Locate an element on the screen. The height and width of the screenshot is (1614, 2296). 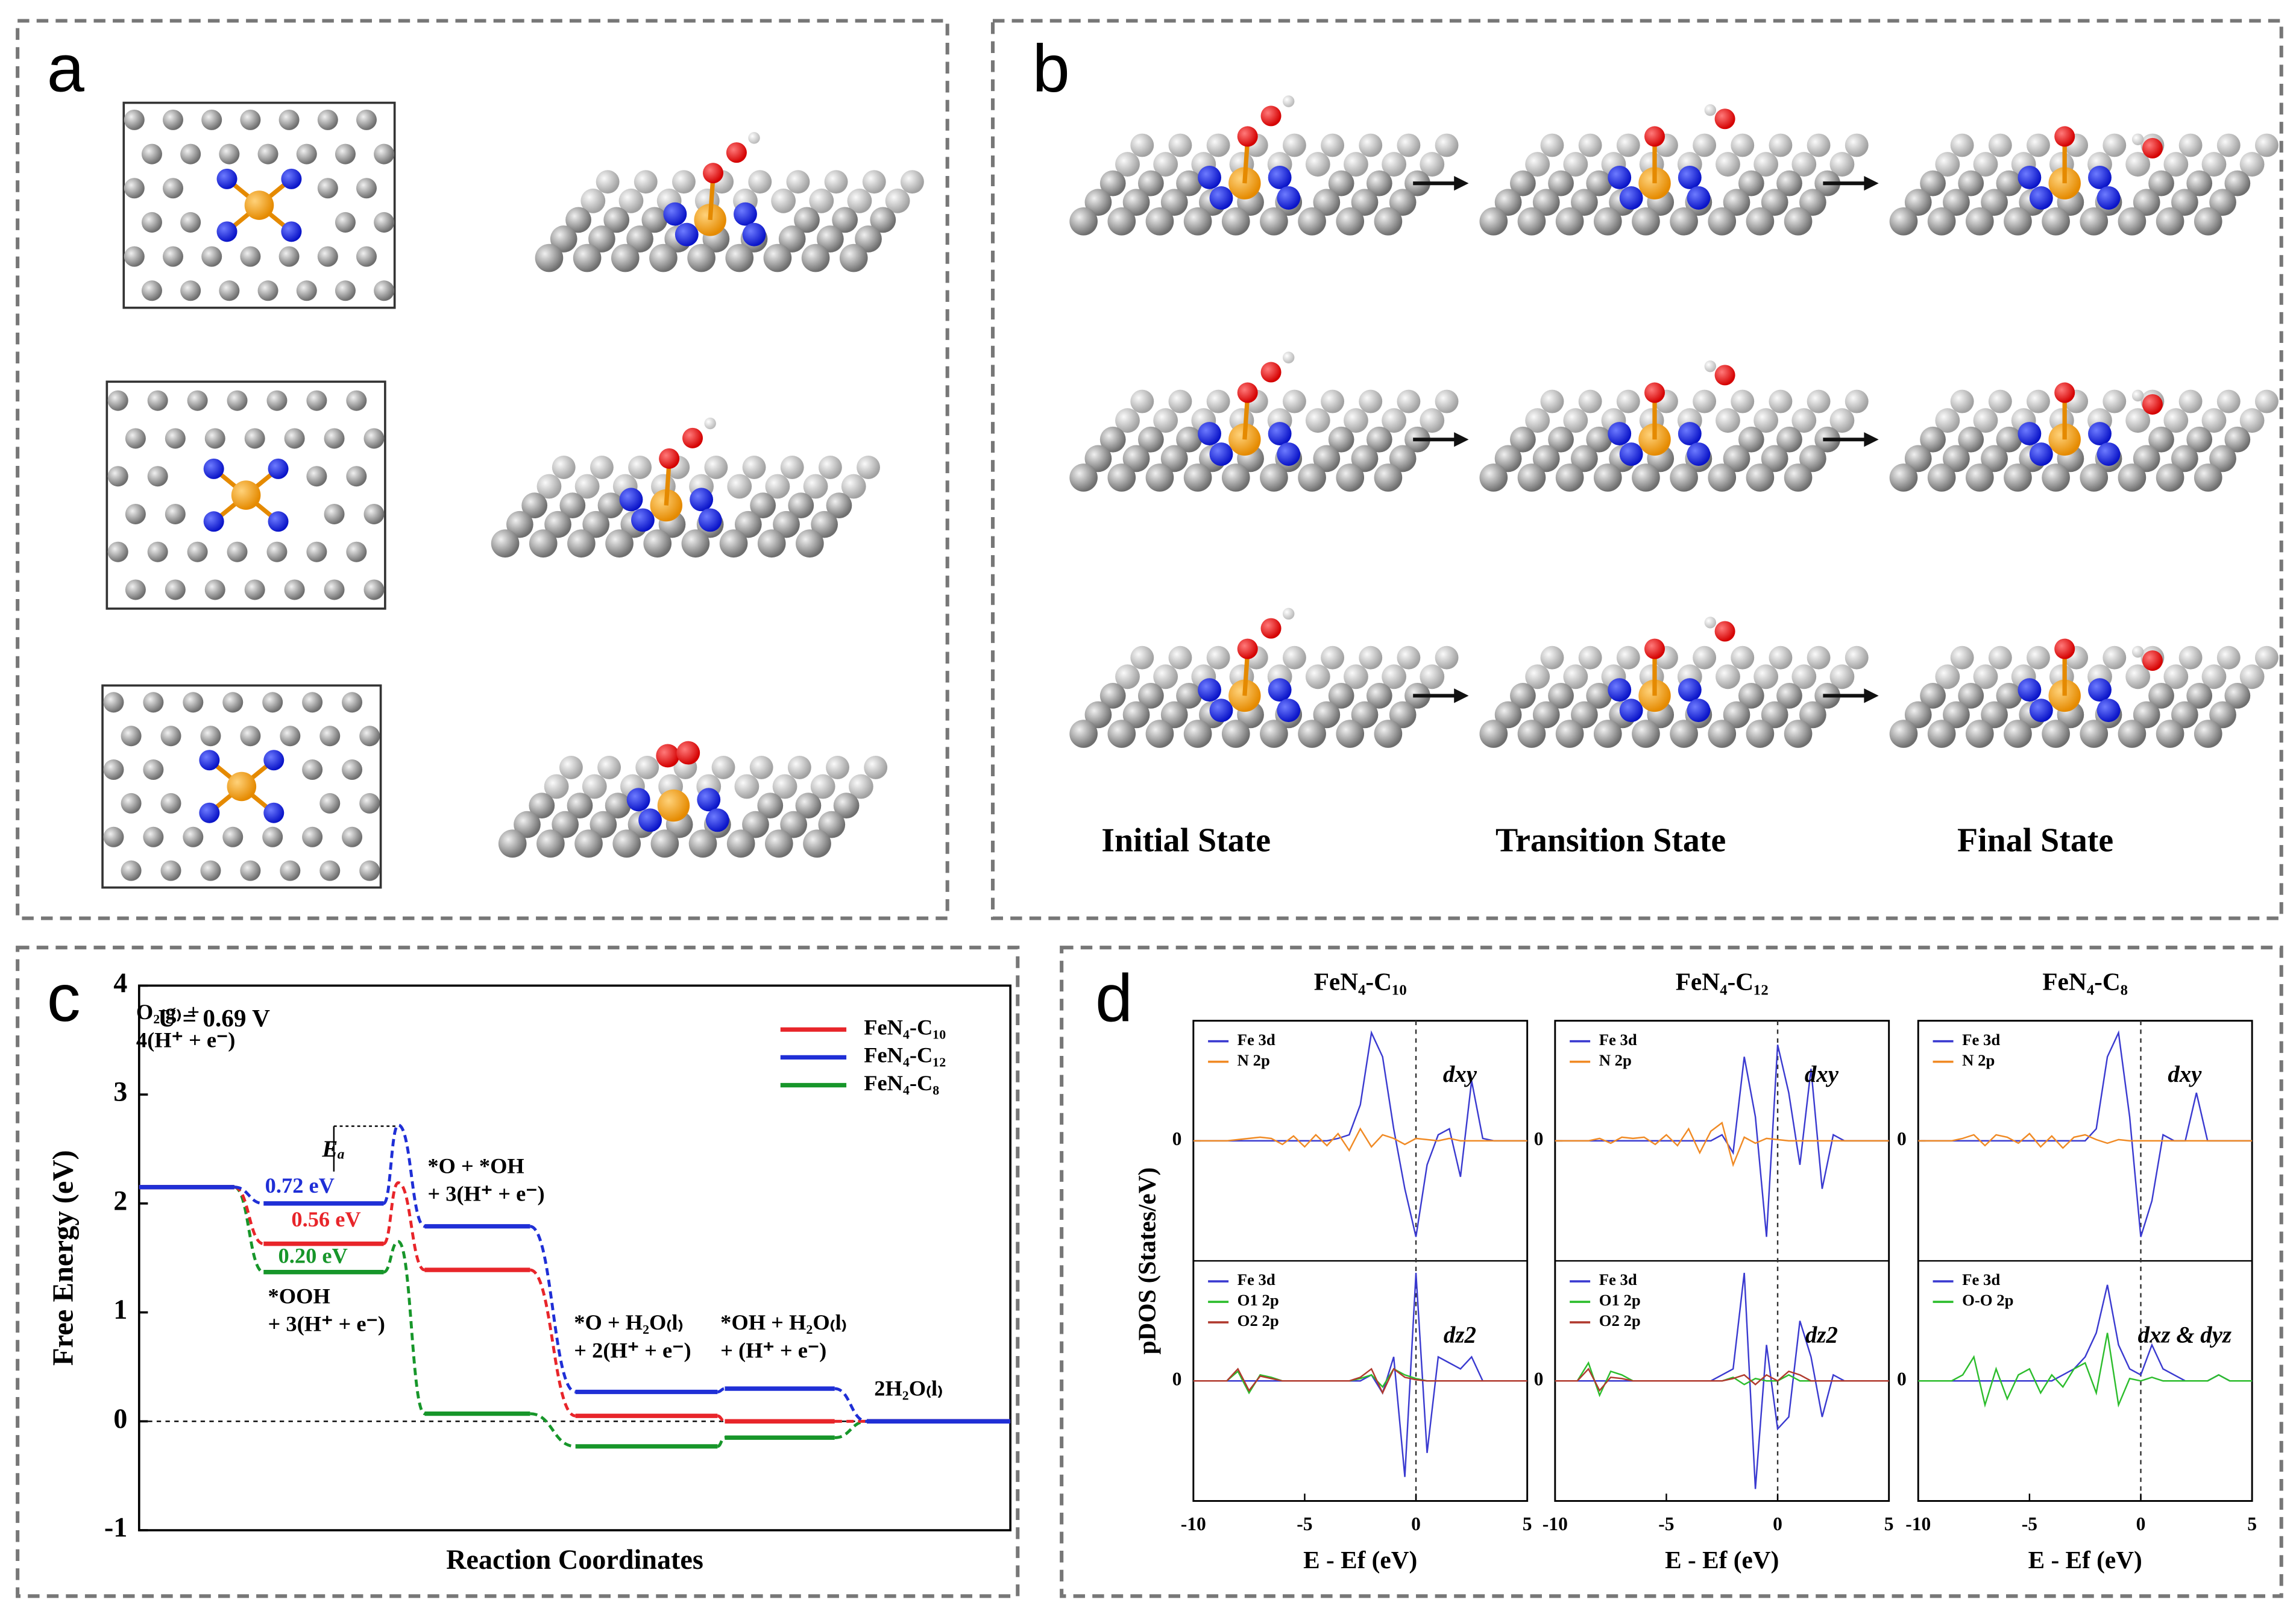
orbital-label: dxy is located at coordinates (1460, 1074).